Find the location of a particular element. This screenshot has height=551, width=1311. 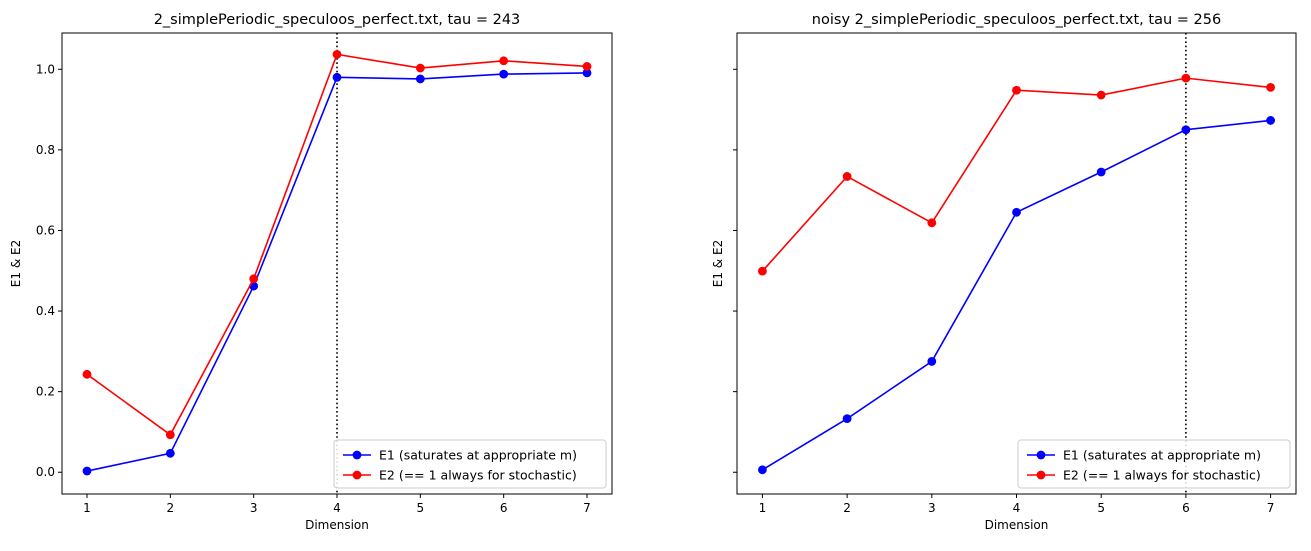

y-tick-label: 0.4 is located at coordinates (45, 311).